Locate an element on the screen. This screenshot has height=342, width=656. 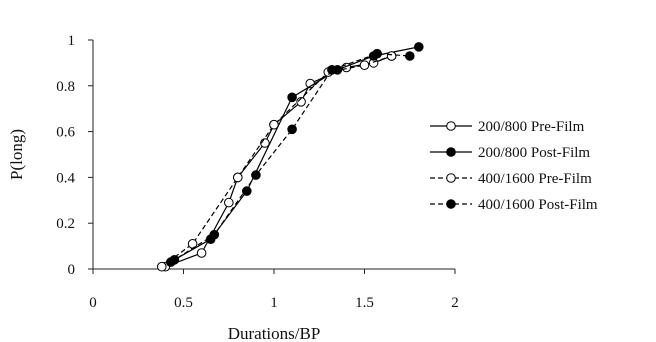
legend-item: 200/800 Pre-Film is located at coordinates (507, 127).